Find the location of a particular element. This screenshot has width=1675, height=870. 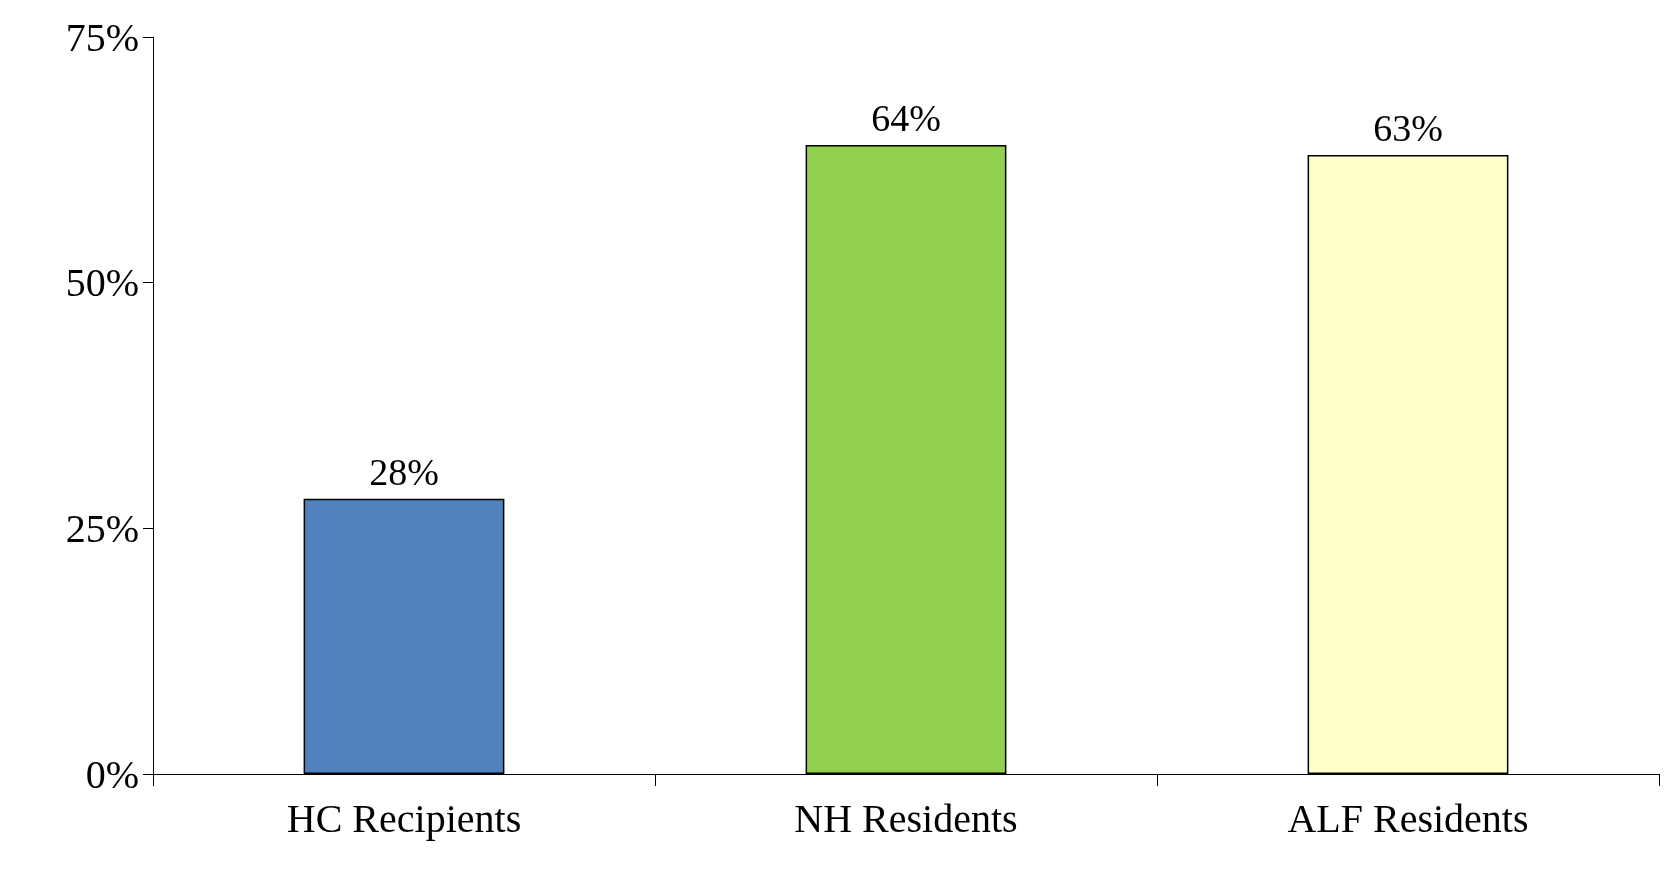

x-tick-label: HC Recipients is located at coordinates (404, 818).